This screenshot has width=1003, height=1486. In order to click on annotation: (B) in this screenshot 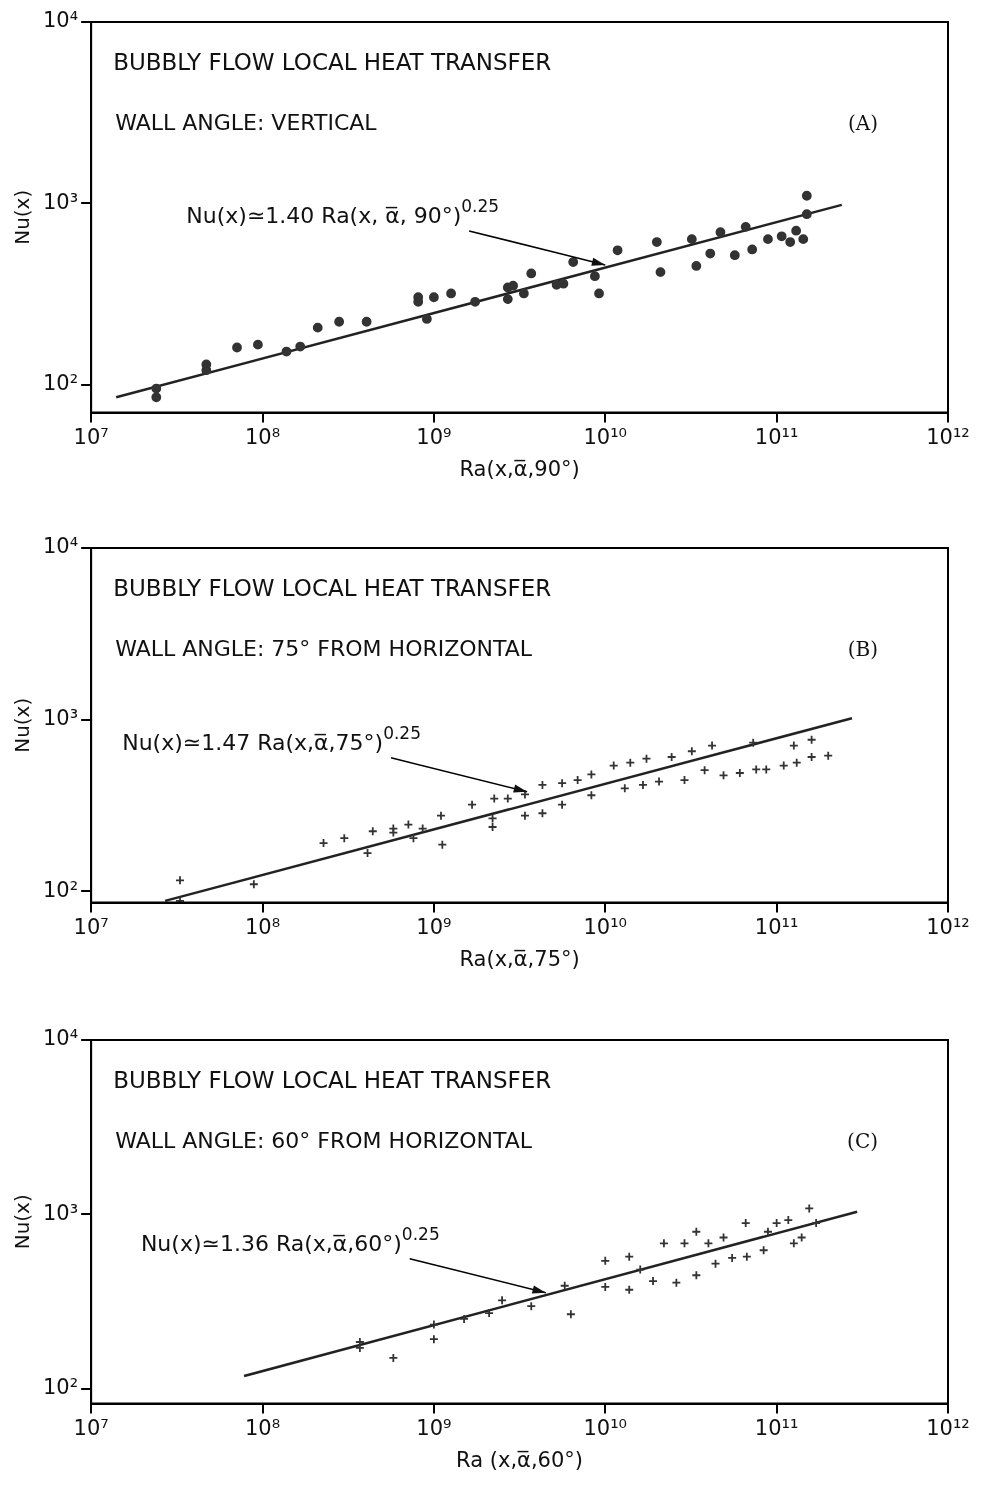, I will do `click(862, 649)`.